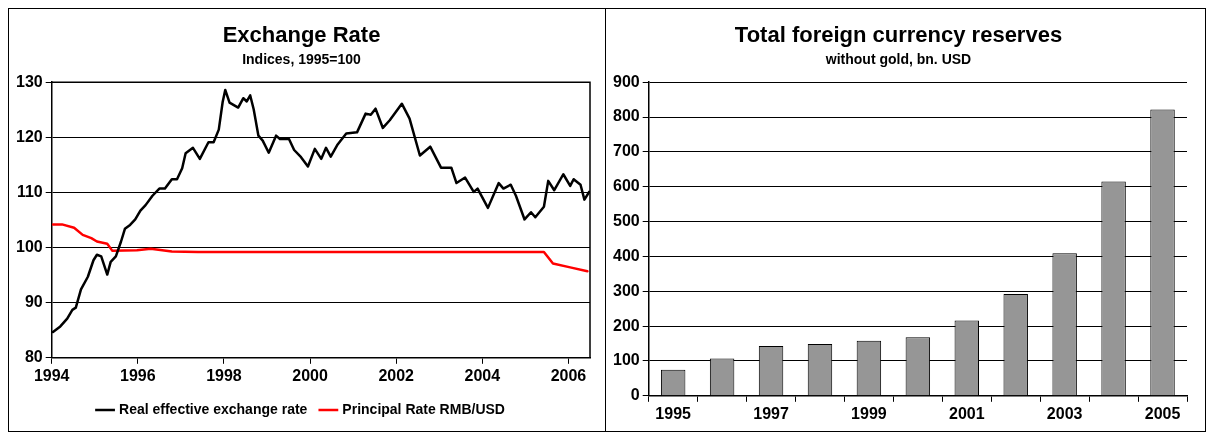  Describe the element at coordinates (29, 136) in the screenshot. I see `y-tick-label: 120` at that location.